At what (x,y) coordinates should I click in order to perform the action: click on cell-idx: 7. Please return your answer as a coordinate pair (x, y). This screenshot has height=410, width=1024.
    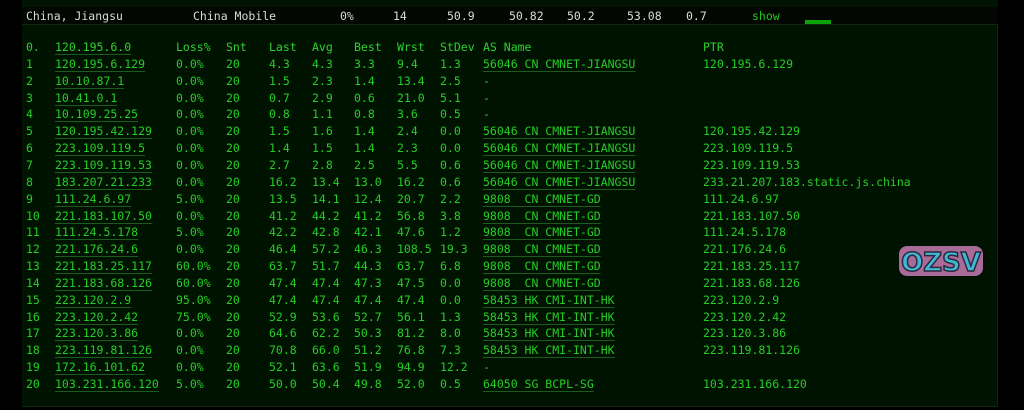
    Looking at the image, I should click on (29, 164).